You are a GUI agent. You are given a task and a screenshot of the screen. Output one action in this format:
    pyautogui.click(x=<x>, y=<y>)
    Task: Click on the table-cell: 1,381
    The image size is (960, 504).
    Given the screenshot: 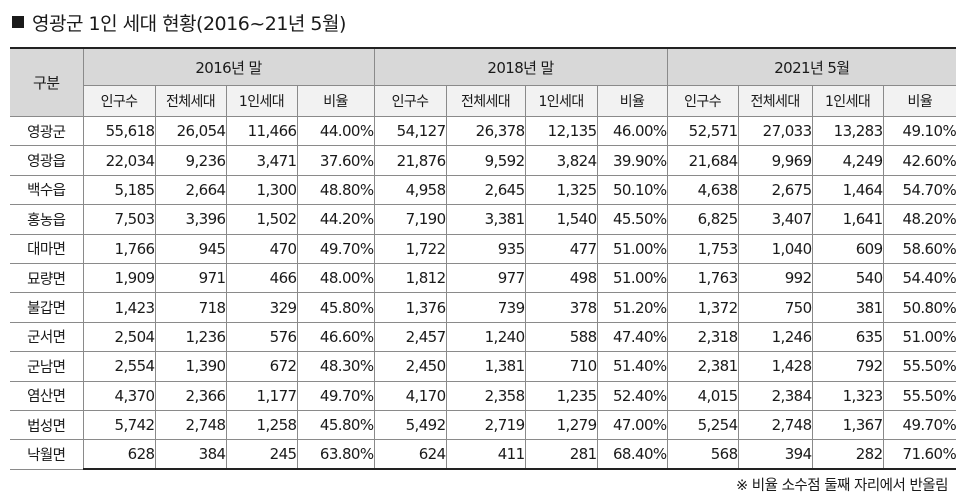 What is the action you would take?
    pyautogui.click(x=485, y=366)
    